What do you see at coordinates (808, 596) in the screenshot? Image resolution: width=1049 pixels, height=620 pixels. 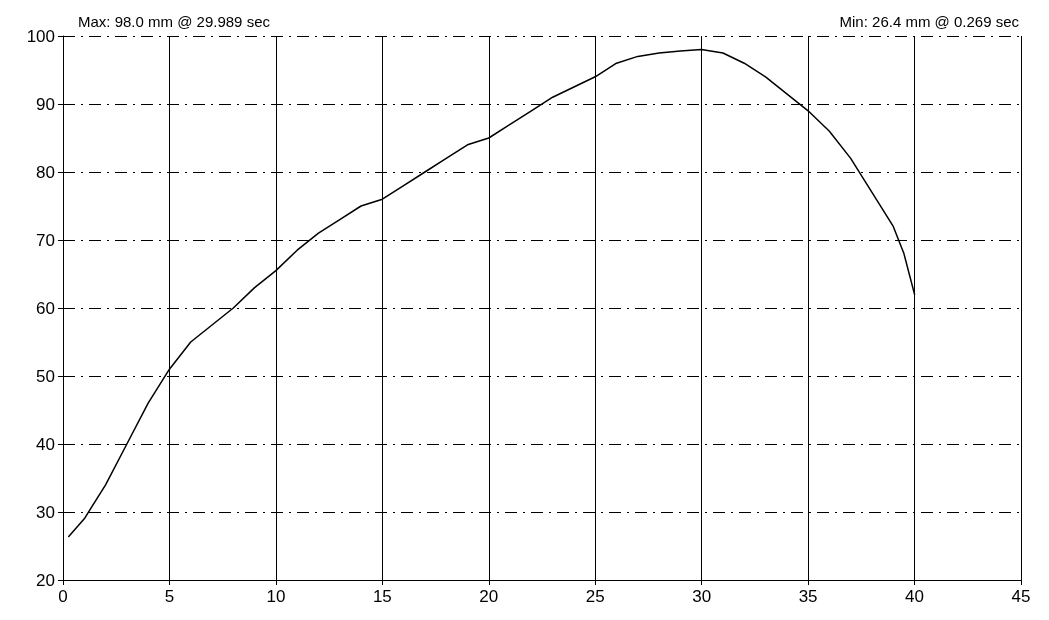 I see `x-tick-label: 35` at bounding box center [808, 596].